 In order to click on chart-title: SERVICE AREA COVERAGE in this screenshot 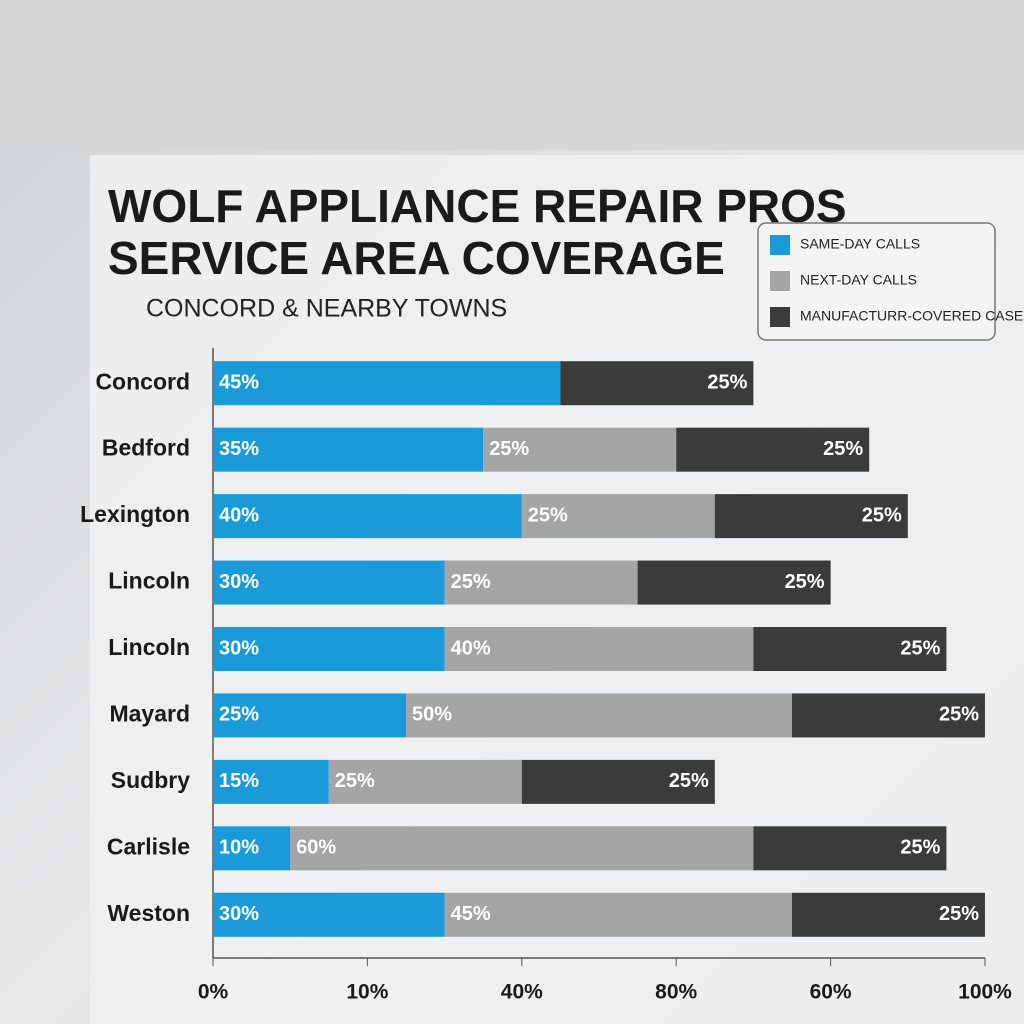, I will do `click(416, 258)`.